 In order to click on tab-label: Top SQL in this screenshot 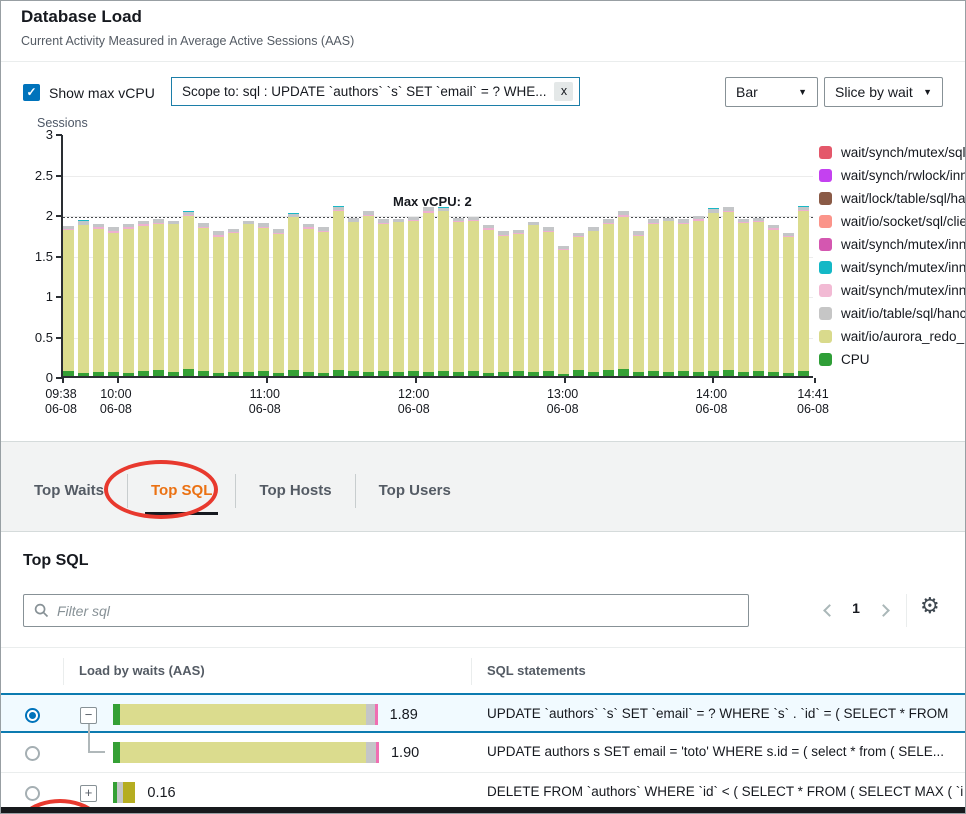, I will do `click(182, 490)`.